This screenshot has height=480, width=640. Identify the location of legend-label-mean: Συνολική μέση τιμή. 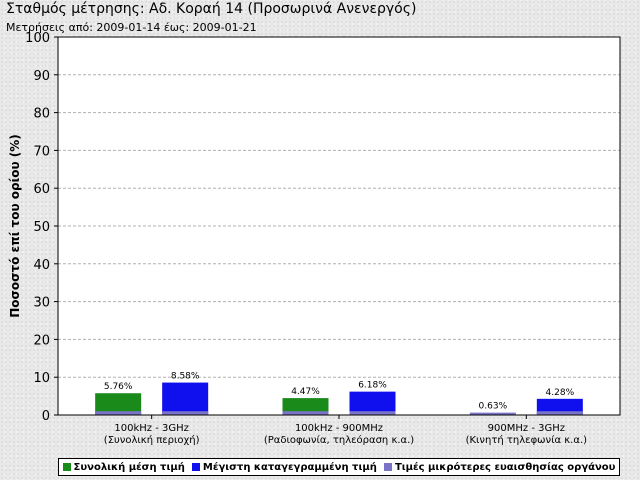
(129, 467).